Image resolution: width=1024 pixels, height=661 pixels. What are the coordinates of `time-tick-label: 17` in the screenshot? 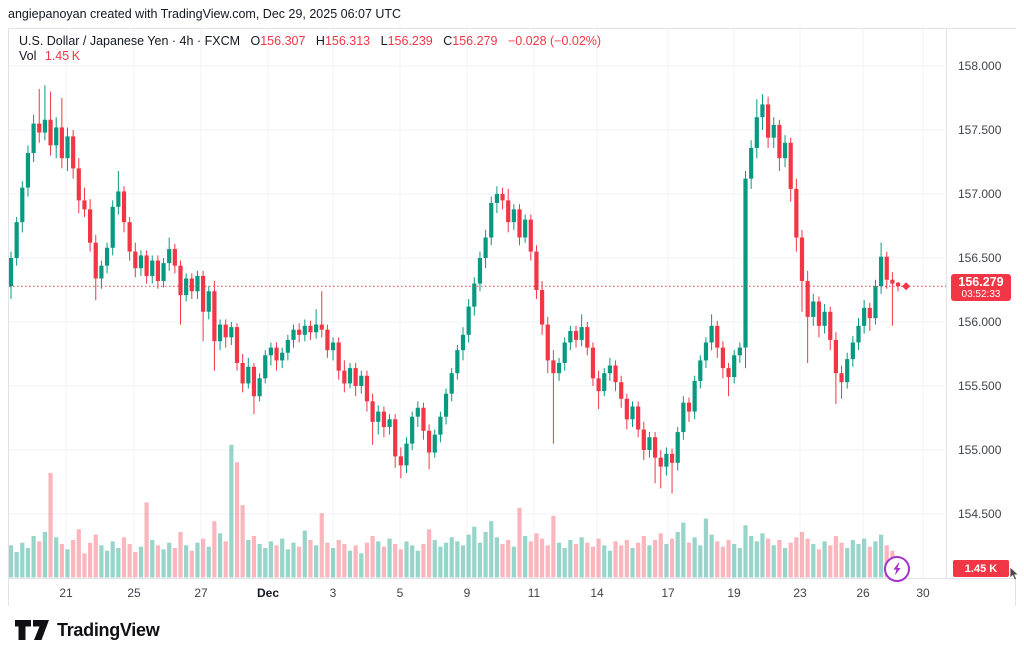 It's located at (668, 593).